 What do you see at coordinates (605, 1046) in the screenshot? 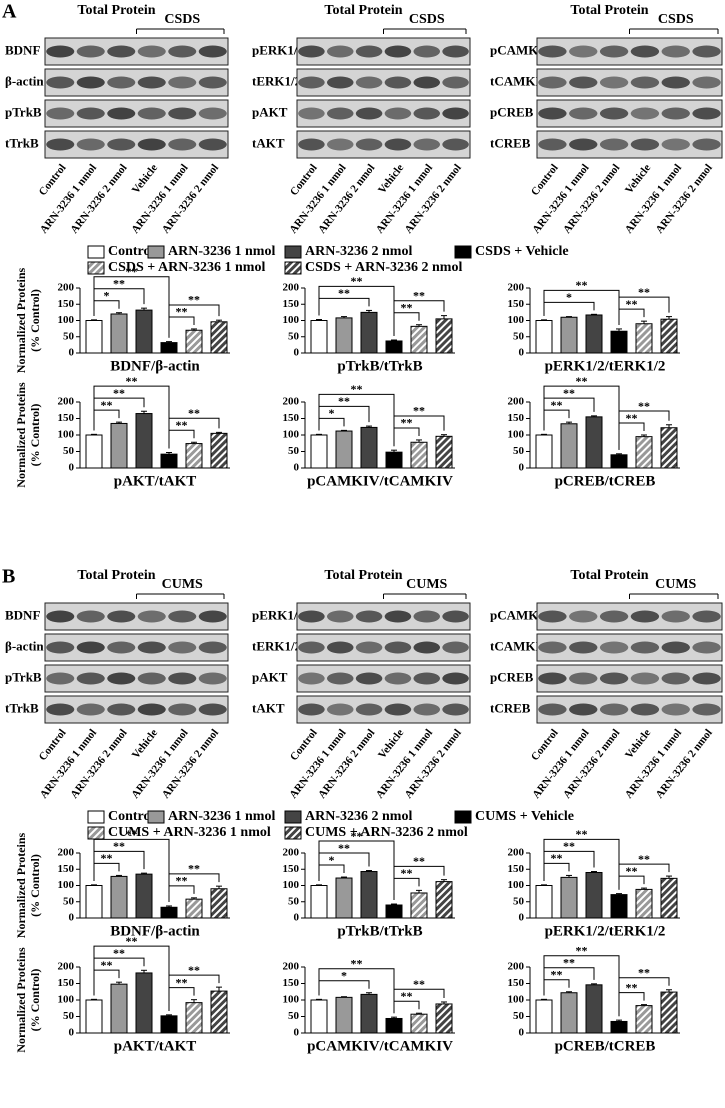
I see `x-axis-label: pCREB/tCREB` at bounding box center [605, 1046].